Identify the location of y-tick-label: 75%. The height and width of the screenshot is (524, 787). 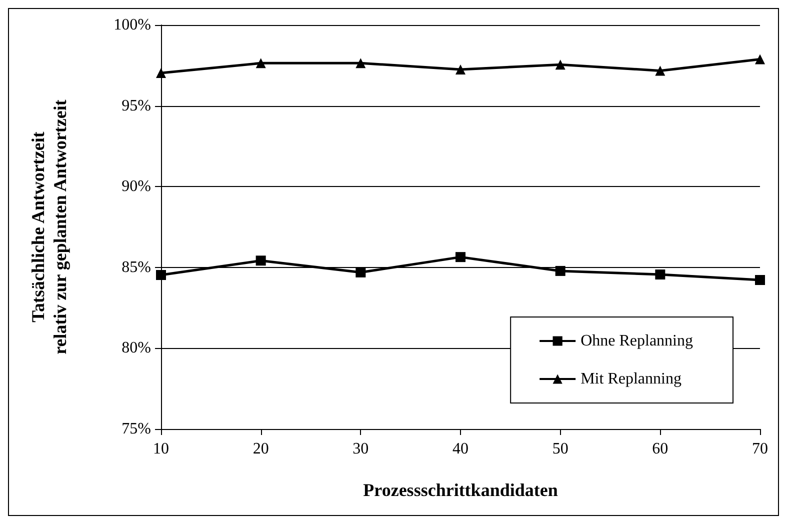
(136, 429).